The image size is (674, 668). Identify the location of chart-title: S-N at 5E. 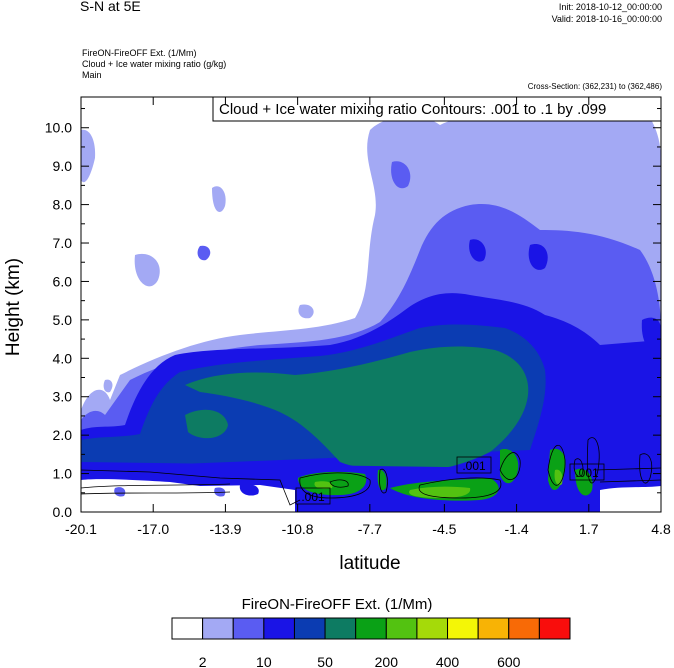
(110, 7).